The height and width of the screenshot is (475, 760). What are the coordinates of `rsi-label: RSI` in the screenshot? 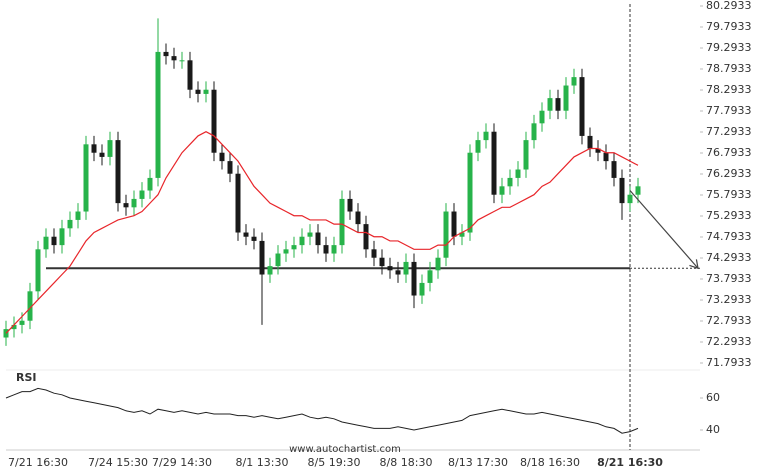 It's located at (26, 377).